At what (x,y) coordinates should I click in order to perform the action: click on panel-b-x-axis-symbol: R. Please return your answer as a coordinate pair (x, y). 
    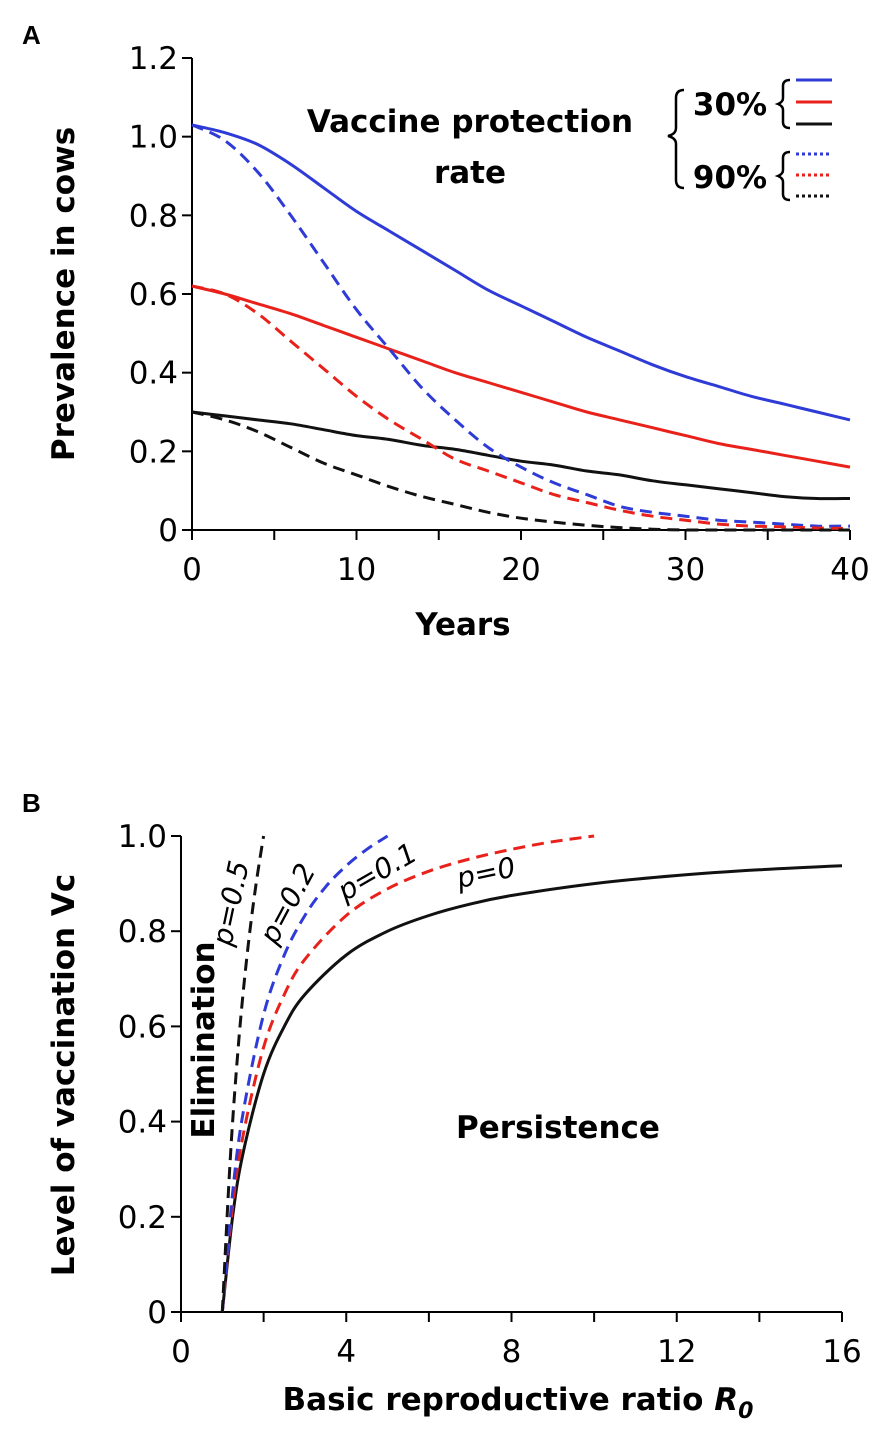
    Looking at the image, I should click on (726, 1400).